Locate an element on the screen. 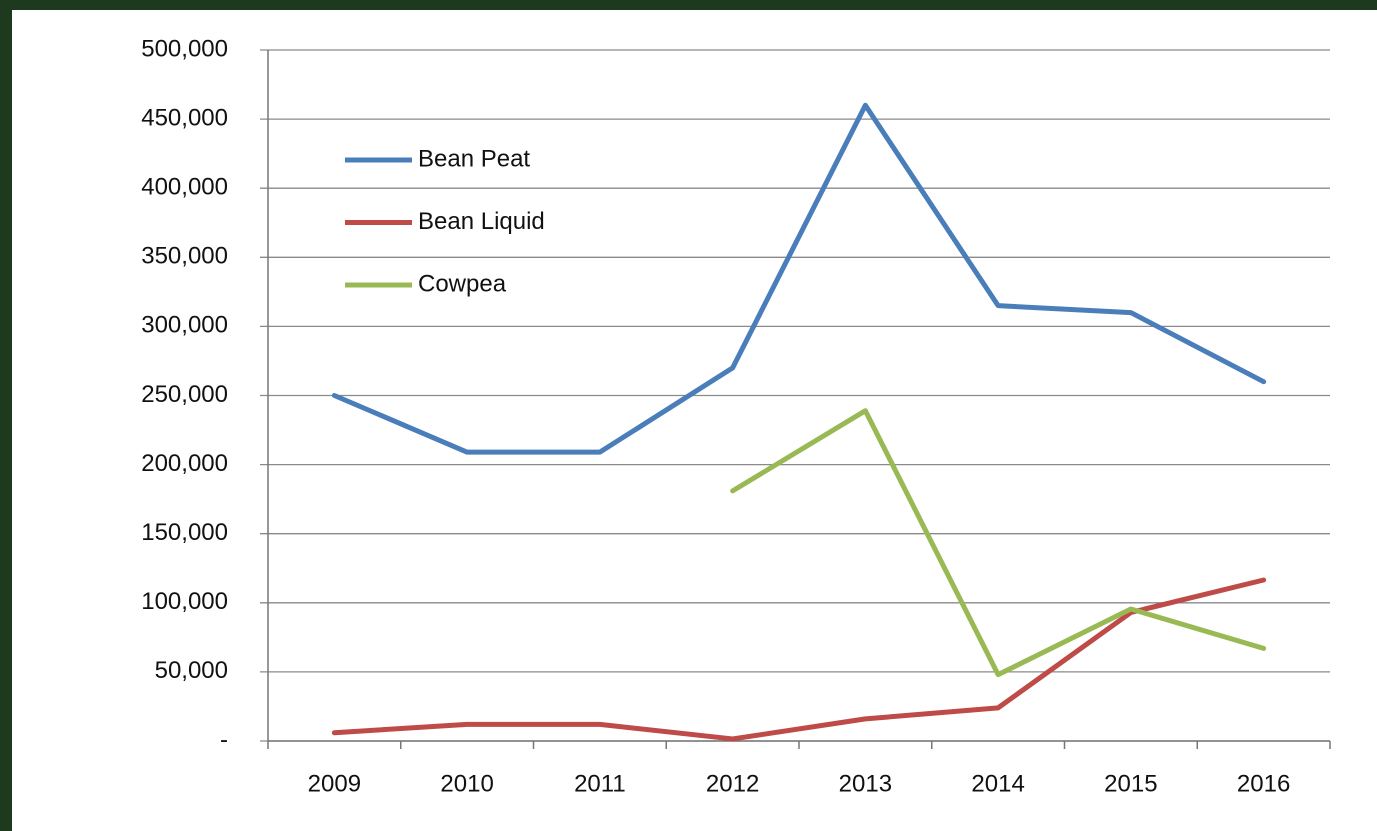 The height and width of the screenshot is (831, 1377). y-tick-label: 500,000 is located at coordinates (184, 48).